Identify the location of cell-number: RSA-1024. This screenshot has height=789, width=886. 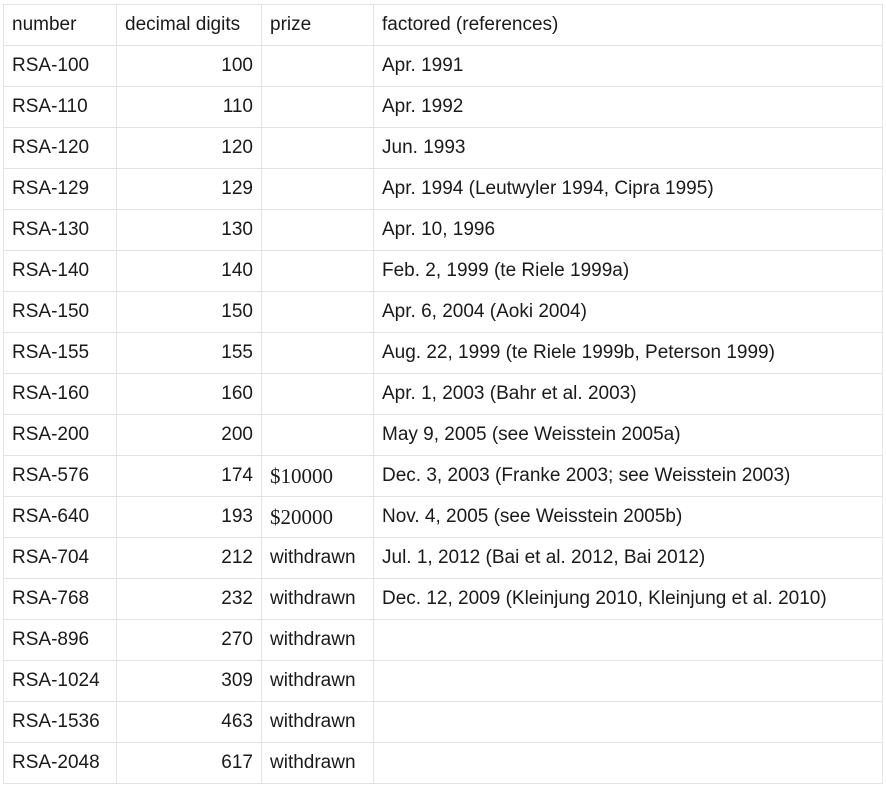
(60, 681).